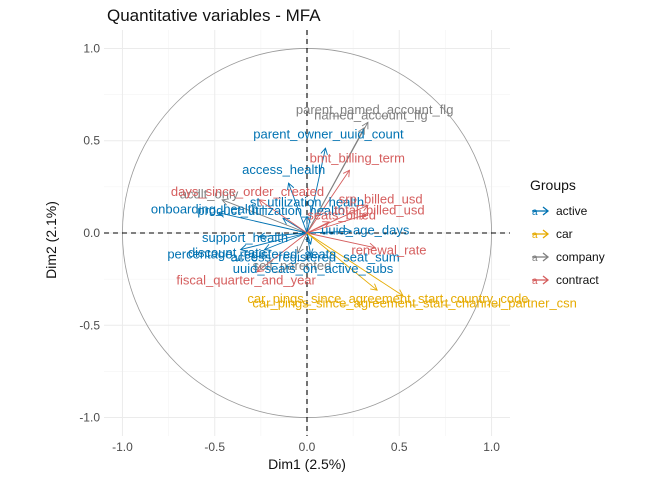 This screenshot has height=480, width=672. Describe the element at coordinates (357, 158) in the screenshot. I see `variable-label: bmt_billing_term` at that location.